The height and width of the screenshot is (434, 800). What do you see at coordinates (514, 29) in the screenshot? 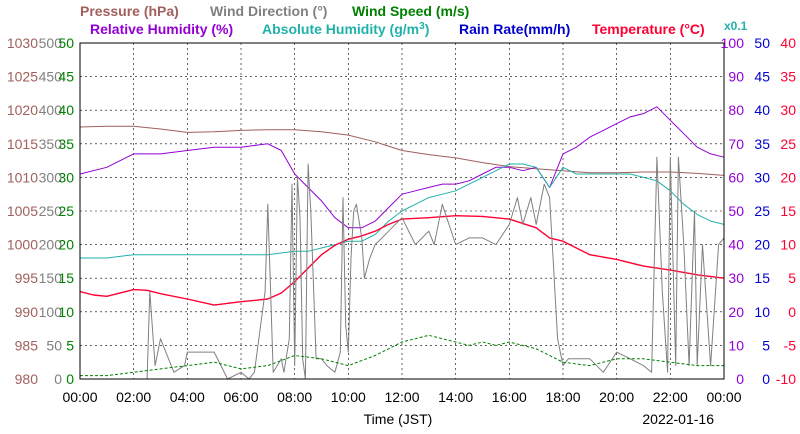
I see `legend-entry-5: Rain Rate(mm/h)` at bounding box center [514, 29].